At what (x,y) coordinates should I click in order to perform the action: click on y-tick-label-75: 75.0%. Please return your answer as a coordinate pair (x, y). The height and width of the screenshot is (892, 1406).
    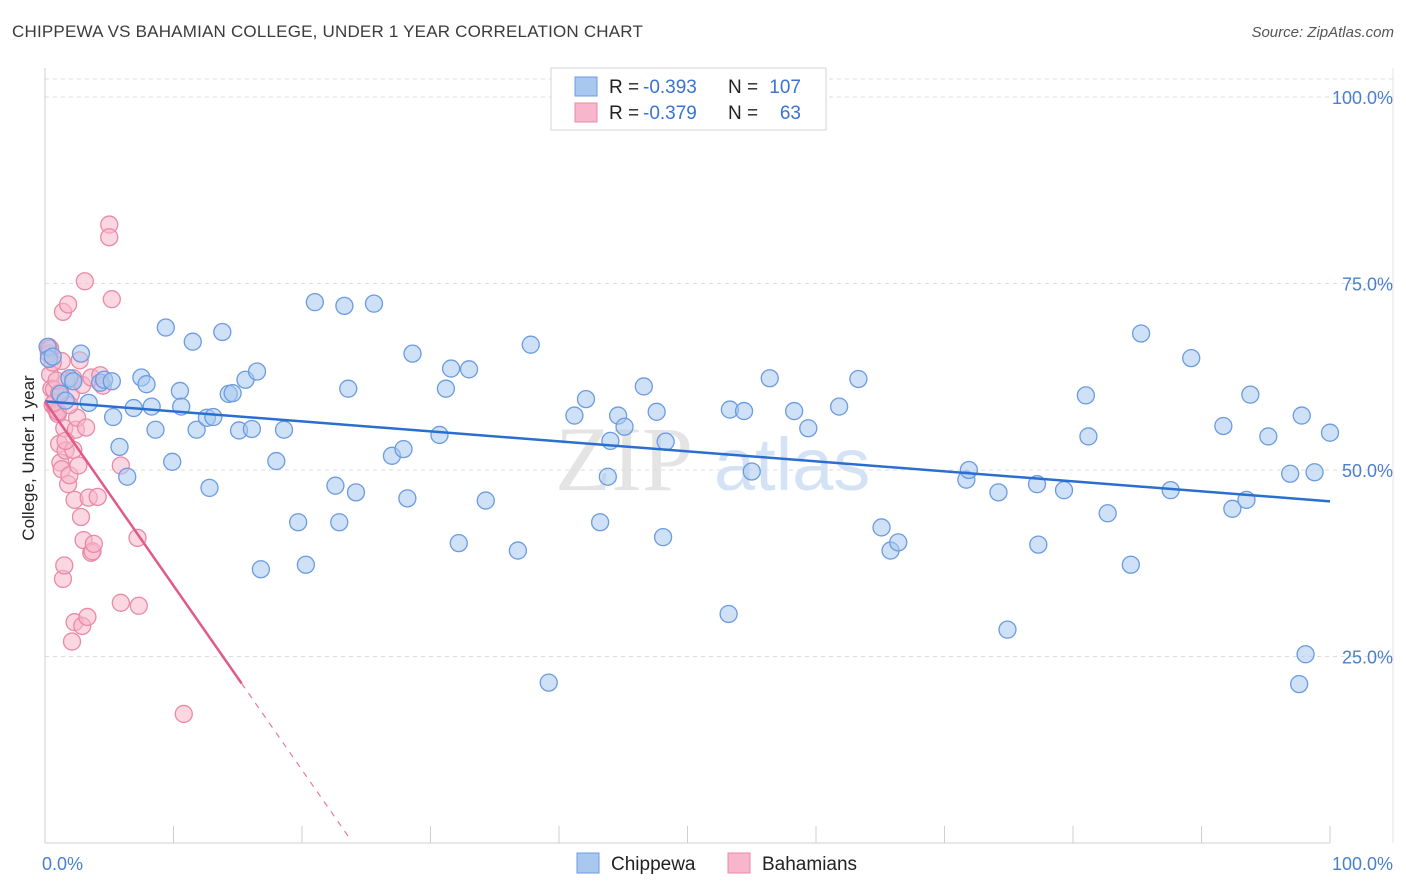
    Looking at the image, I should click on (1367, 285).